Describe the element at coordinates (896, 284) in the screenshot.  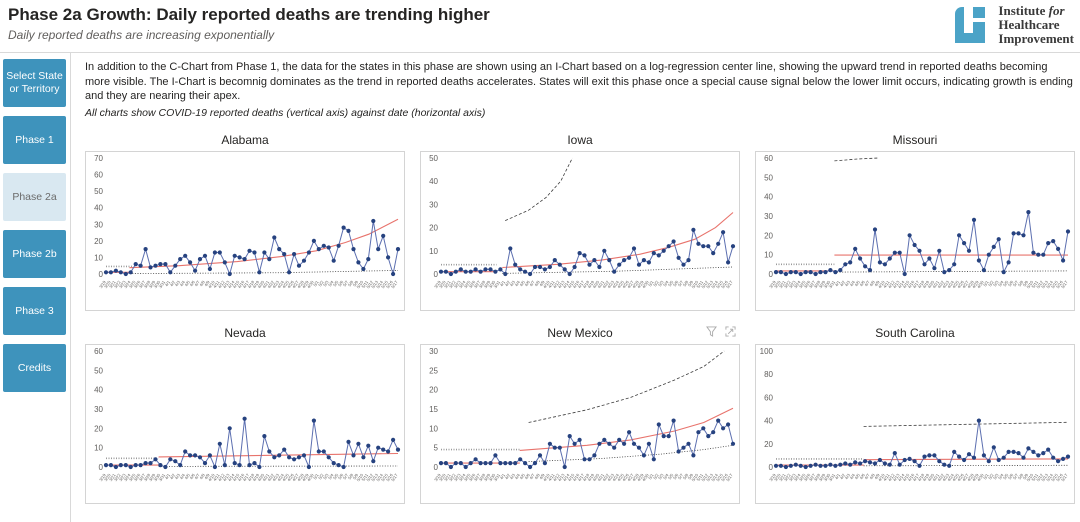
I see `svg-text: 4/13` at that location.